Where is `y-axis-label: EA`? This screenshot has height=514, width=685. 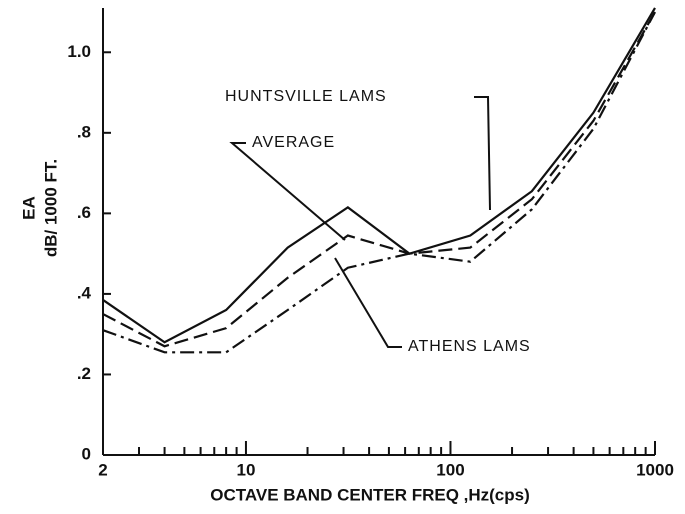 y-axis-label: EA is located at coordinates (28, 208).